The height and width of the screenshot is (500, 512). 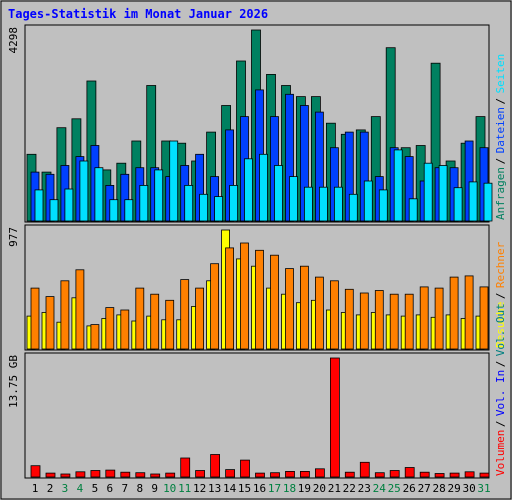 I want to click on hits-legend-seiten: Seiten, so click(x=500, y=74).